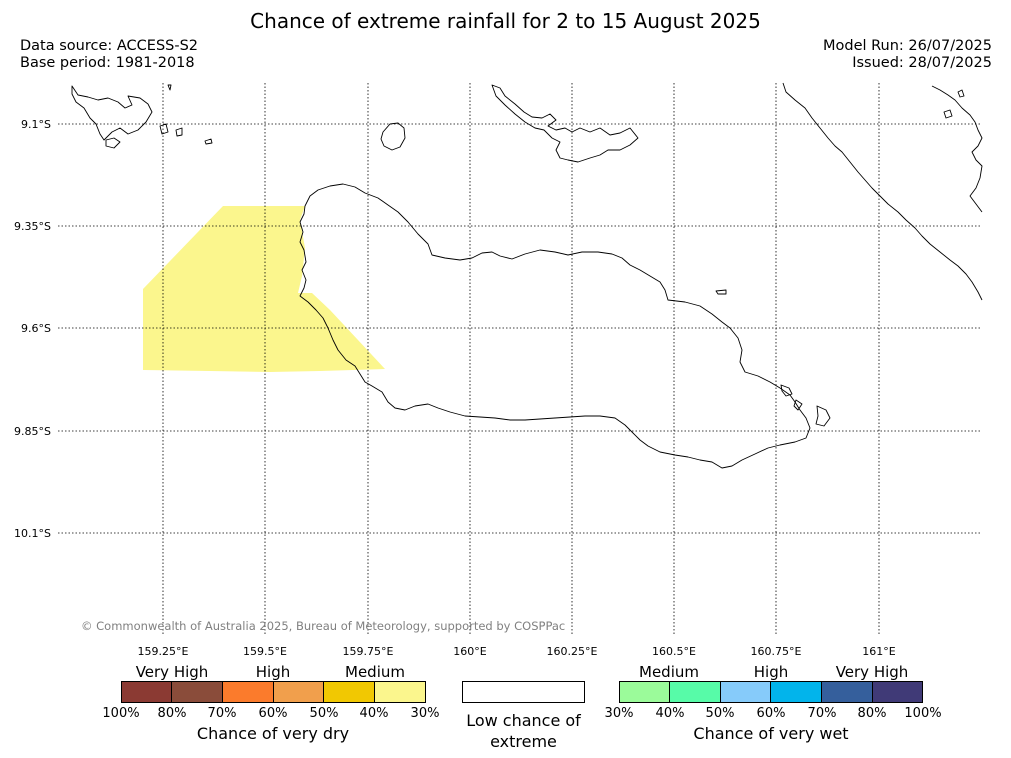 Image resolution: width=1011 pixels, height=758 pixels. I want to click on guadalcanal-east-islet, so click(823, 416).